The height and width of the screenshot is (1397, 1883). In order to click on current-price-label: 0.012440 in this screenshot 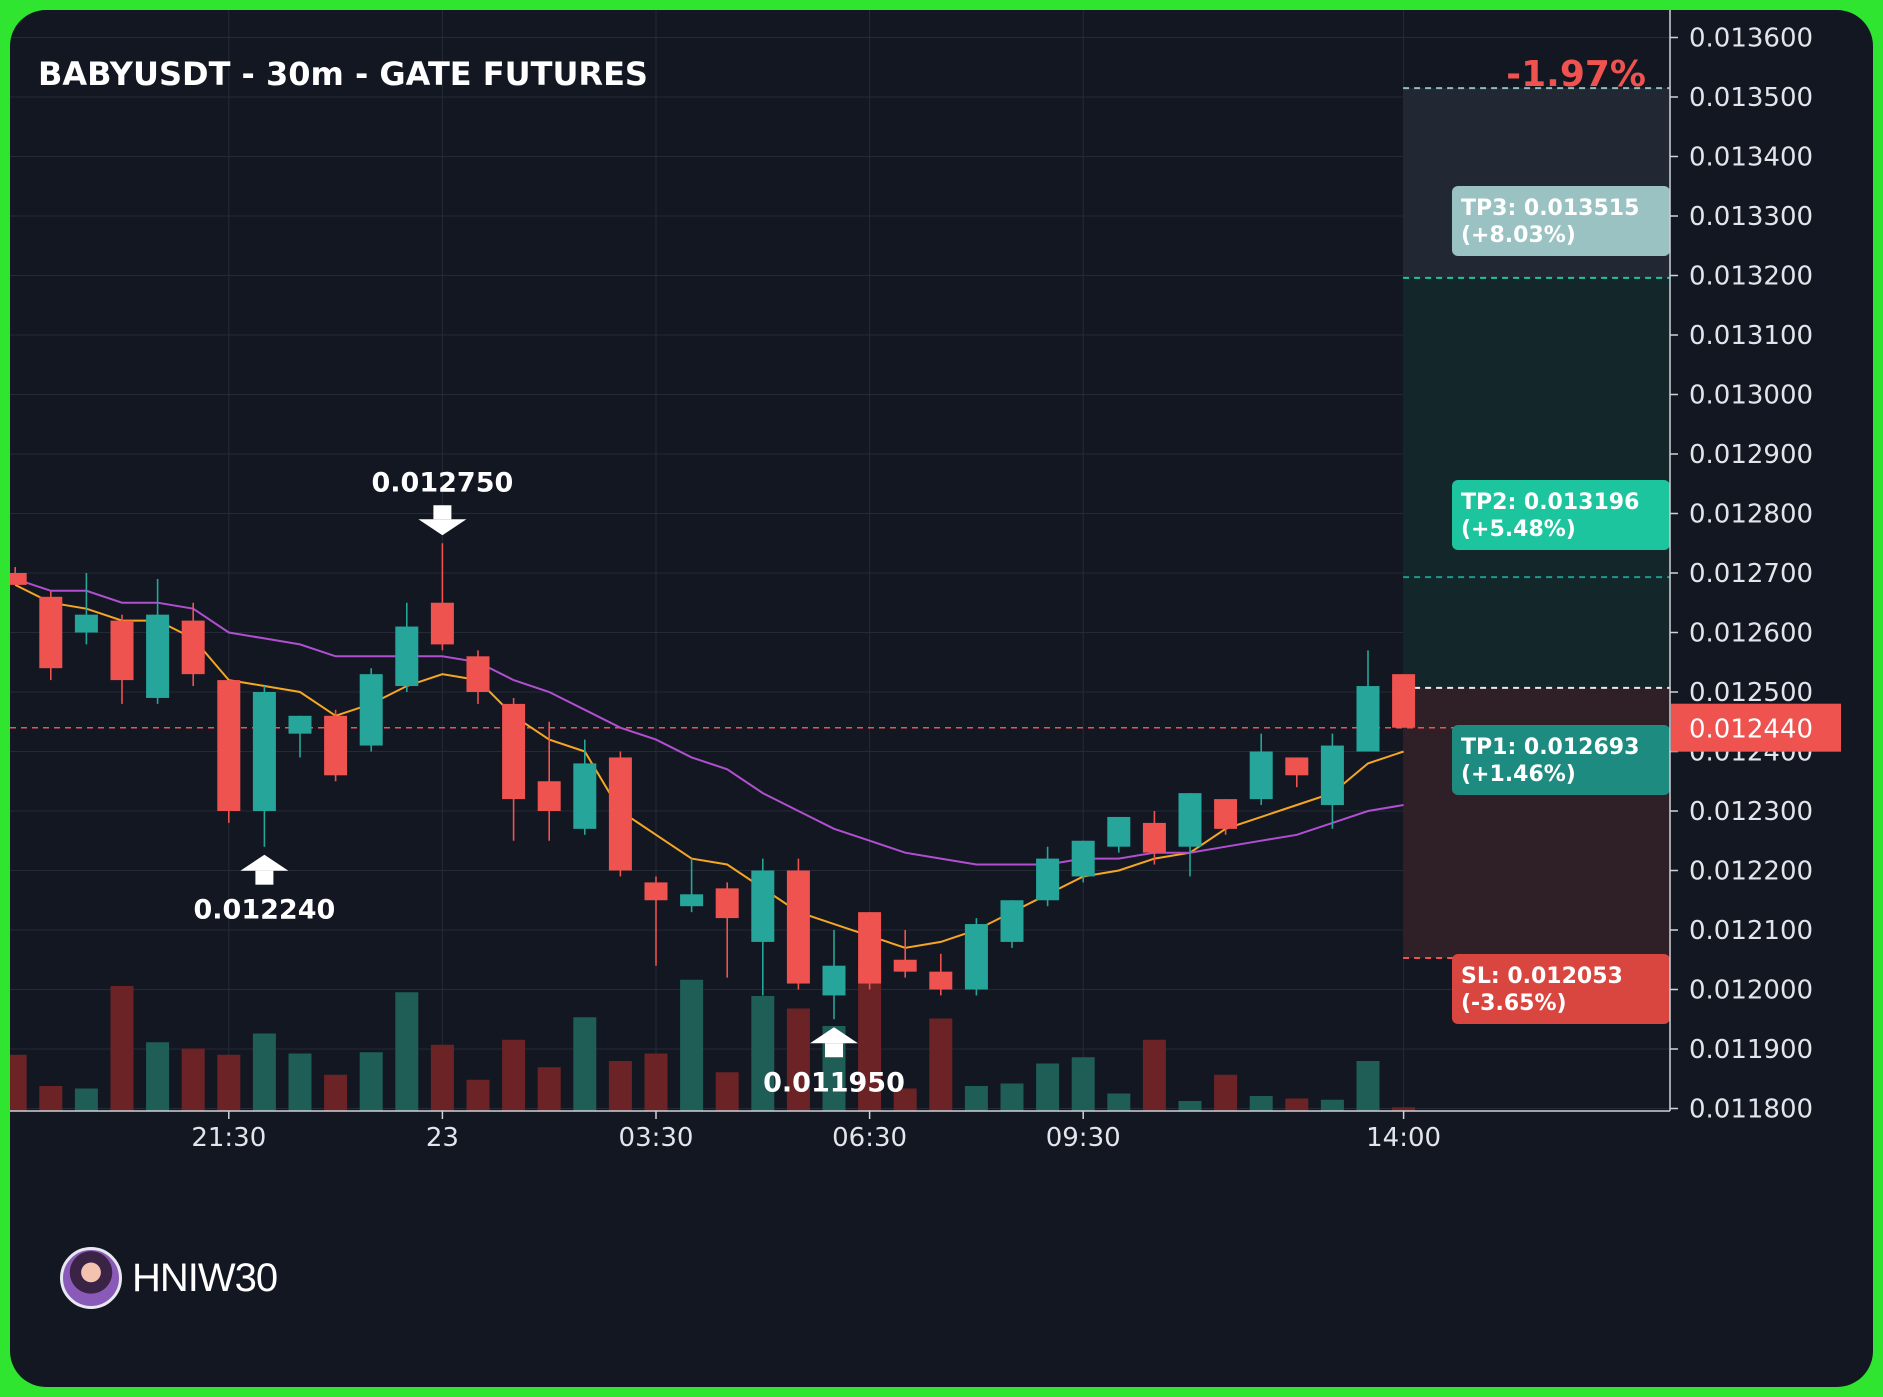, I will do `click(1751, 730)`.